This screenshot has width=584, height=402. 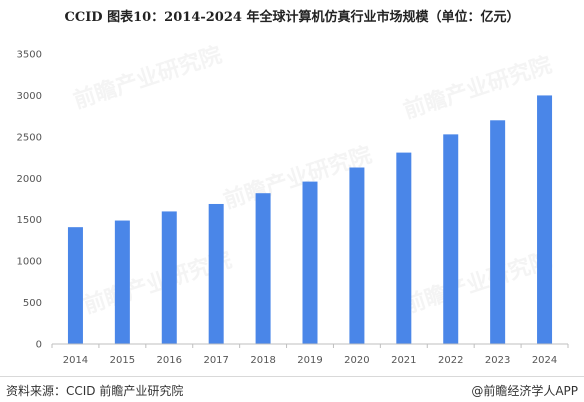 I want to click on source-note: 资料来源：CCID 前瞻产业研究院, so click(x=95, y=391).